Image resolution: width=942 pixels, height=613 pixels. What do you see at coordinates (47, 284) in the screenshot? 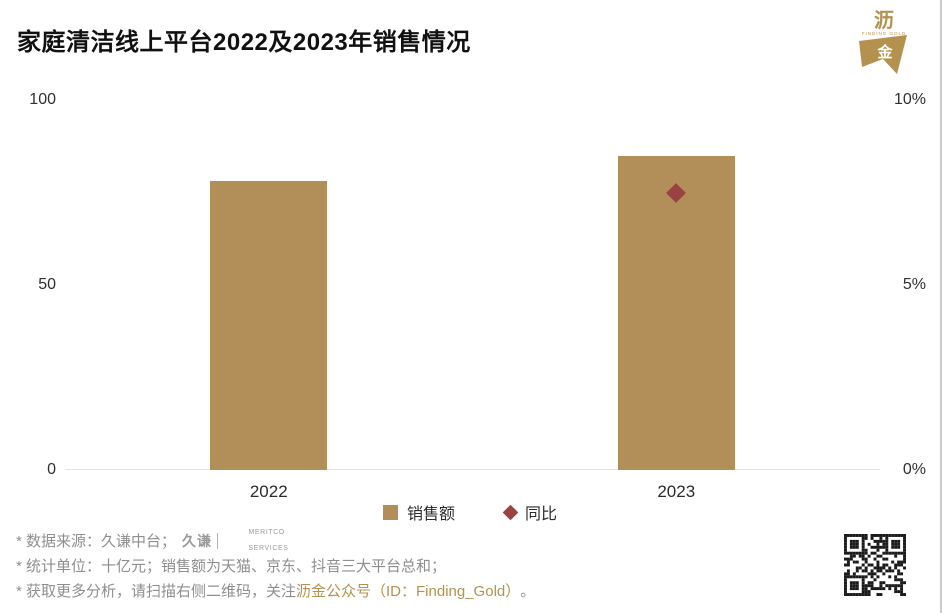
I see `left-axis-tick-50: 50` at bounding box center [47, 284].